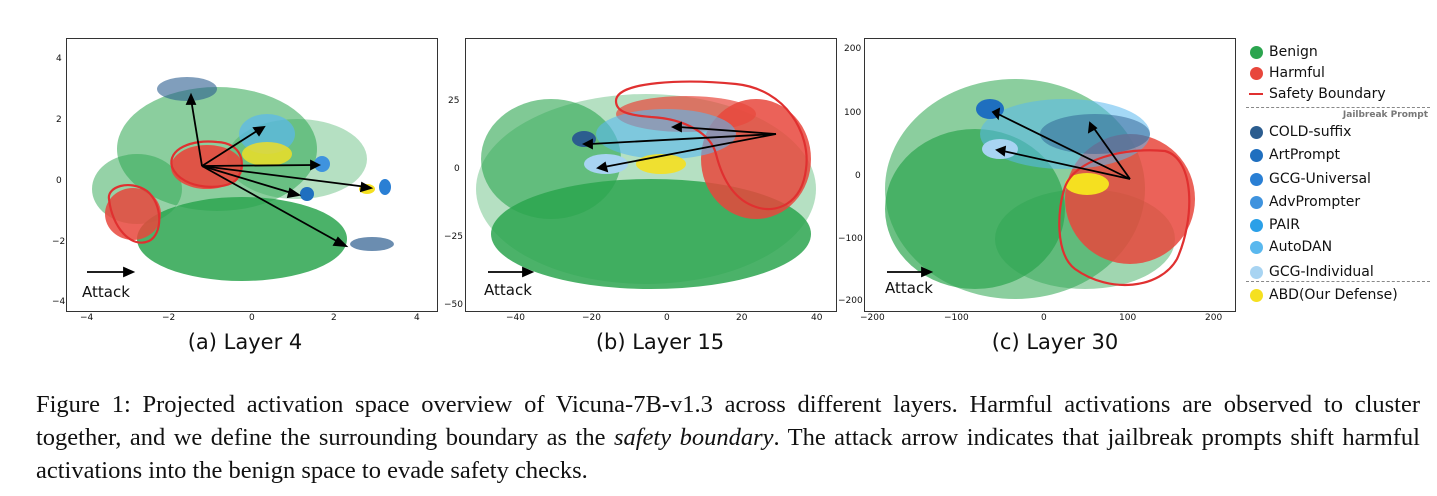 This screenshot has height=496, width=1437. I want to click on legend-item-gcg-universal: GCG-Universal, so click(1307, 179).